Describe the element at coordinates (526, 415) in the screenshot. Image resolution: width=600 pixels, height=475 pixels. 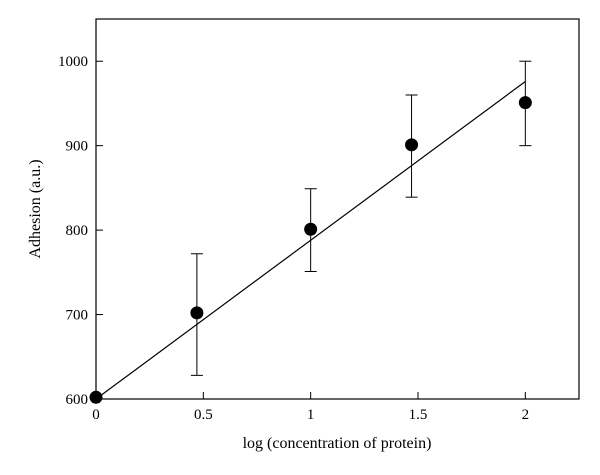
I see `x-tick-label: 2` at that location.